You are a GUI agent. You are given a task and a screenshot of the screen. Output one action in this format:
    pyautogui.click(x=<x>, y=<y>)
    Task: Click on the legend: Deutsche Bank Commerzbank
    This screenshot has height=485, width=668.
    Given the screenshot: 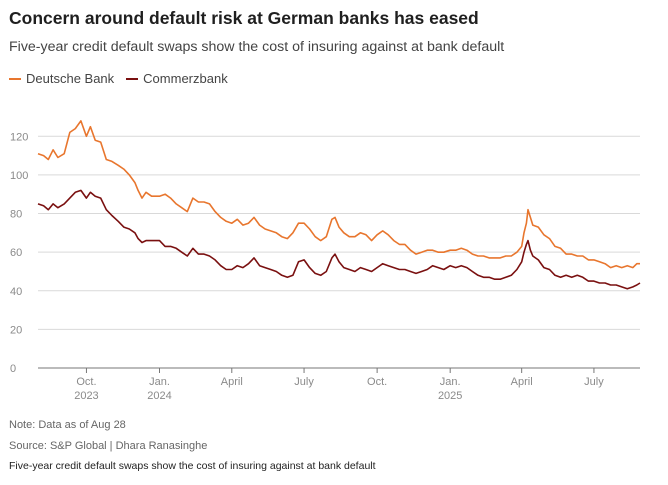 What is the action you would take?
    pyautogui.click(x=124, y=78)
    